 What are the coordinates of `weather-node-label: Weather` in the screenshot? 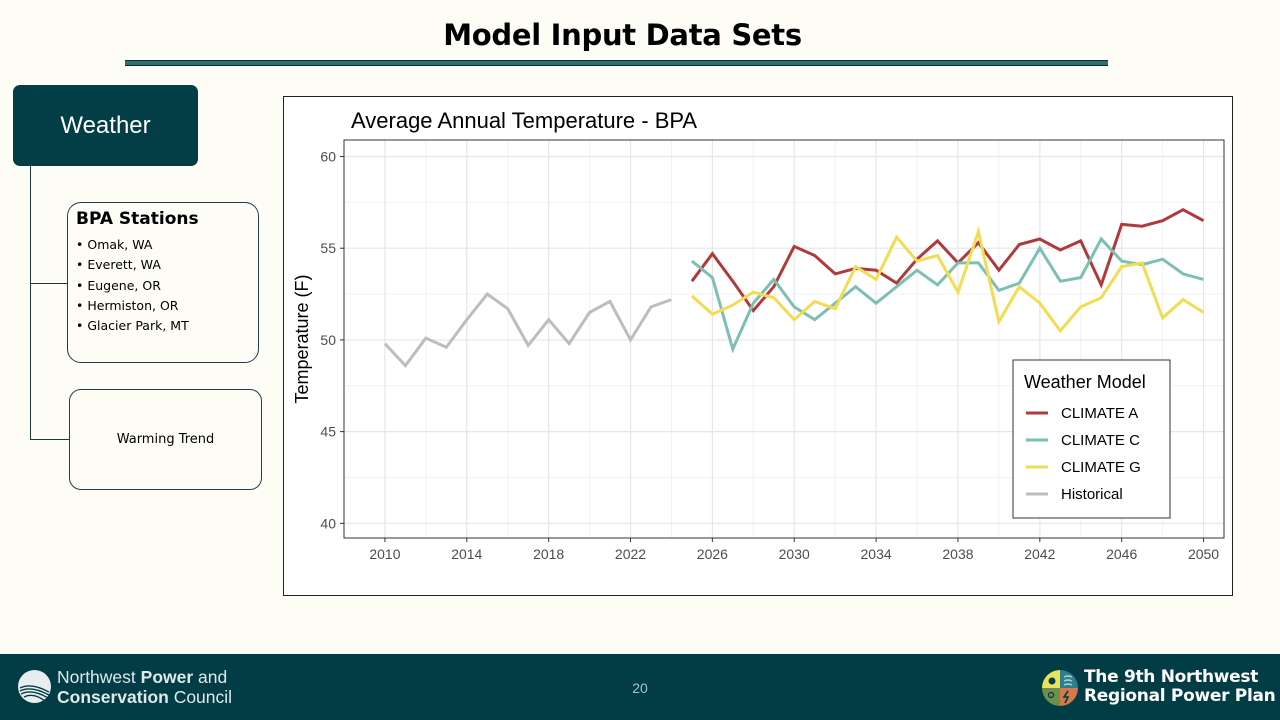 It's located at (105, 125).